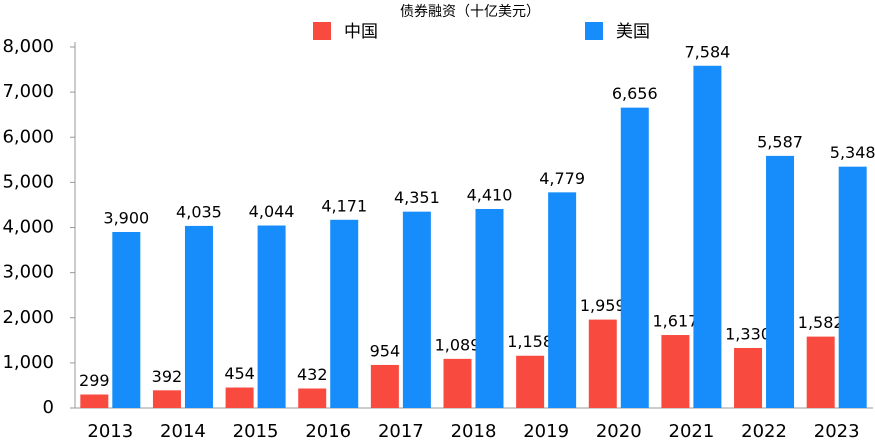 Image resolution: width=875 pixels, height=441 pixels. What do you see at coordinates (401, 431) in the screenshot?
I see `x-tick-label: 2017` at bounding box center [401, 431].